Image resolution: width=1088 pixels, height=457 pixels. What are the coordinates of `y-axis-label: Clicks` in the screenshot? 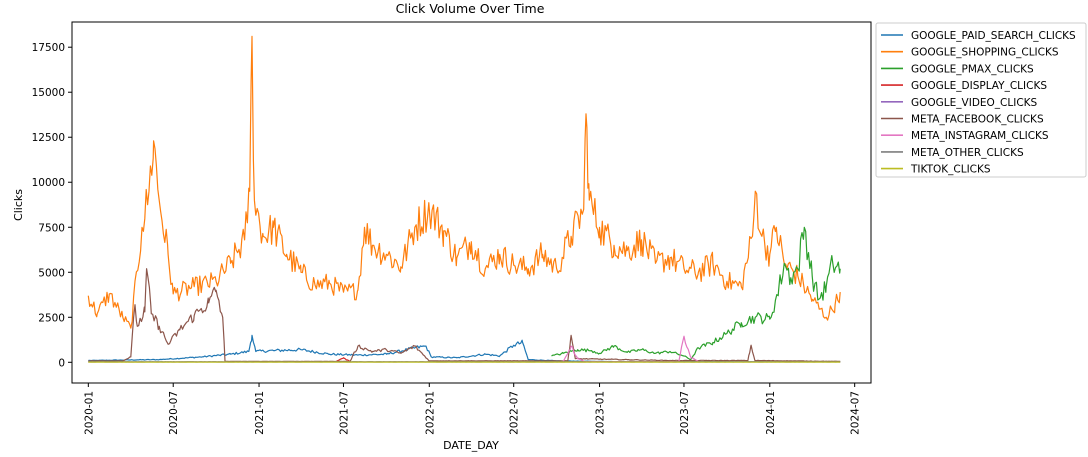 It's located at (18, 205).